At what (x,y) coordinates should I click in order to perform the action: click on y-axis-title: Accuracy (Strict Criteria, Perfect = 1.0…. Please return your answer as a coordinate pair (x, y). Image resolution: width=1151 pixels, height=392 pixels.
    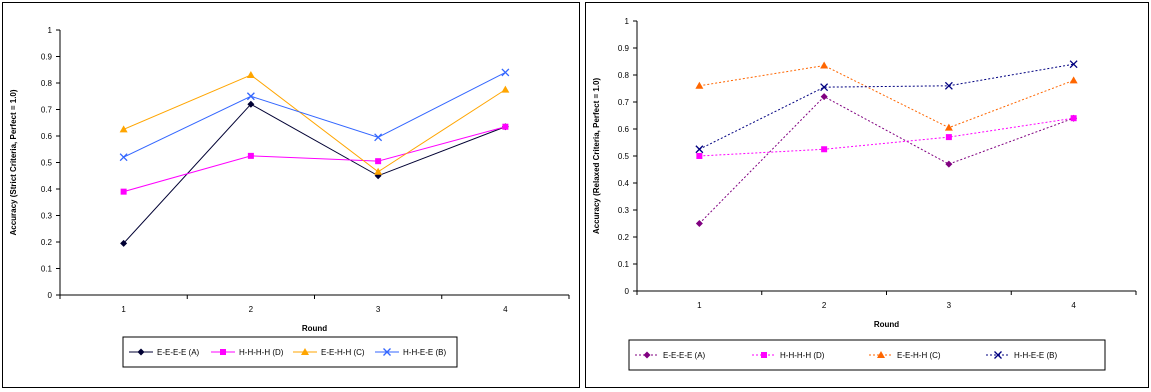
    Looking at the image, I should click on (13, 162).